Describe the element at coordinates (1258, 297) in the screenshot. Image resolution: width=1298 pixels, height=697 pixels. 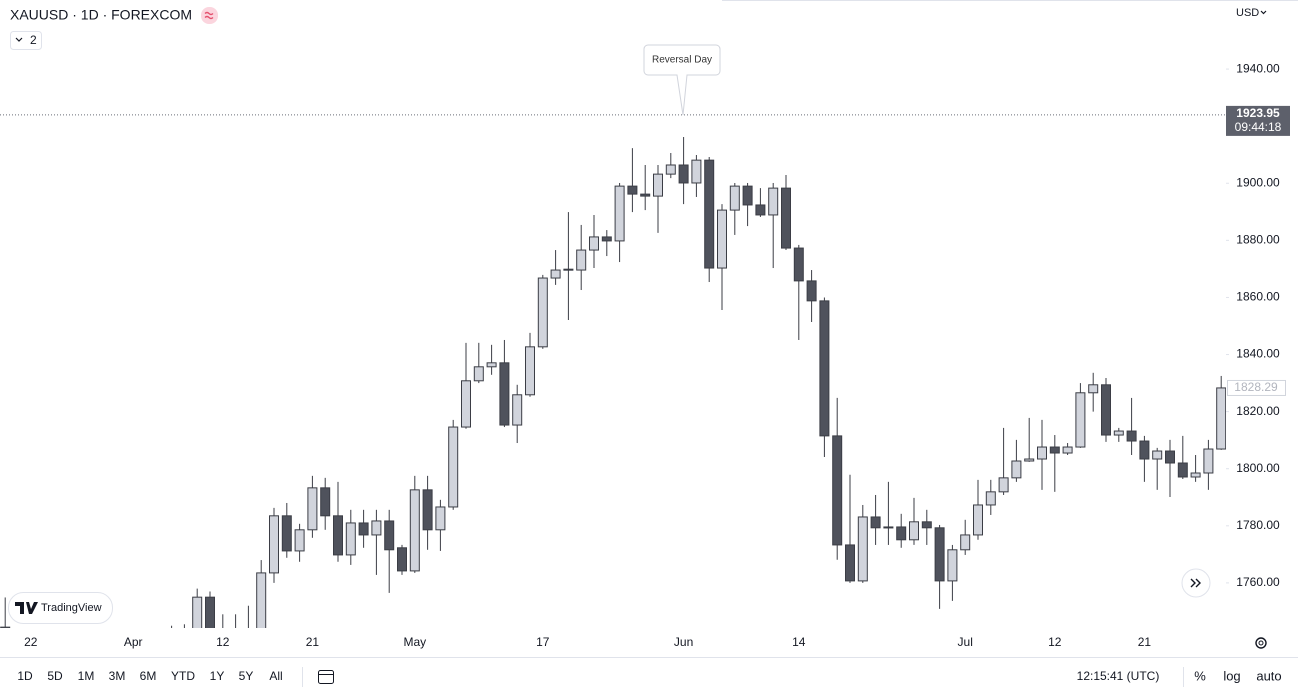
I see `y-tick-label: 1860.00` at that location.